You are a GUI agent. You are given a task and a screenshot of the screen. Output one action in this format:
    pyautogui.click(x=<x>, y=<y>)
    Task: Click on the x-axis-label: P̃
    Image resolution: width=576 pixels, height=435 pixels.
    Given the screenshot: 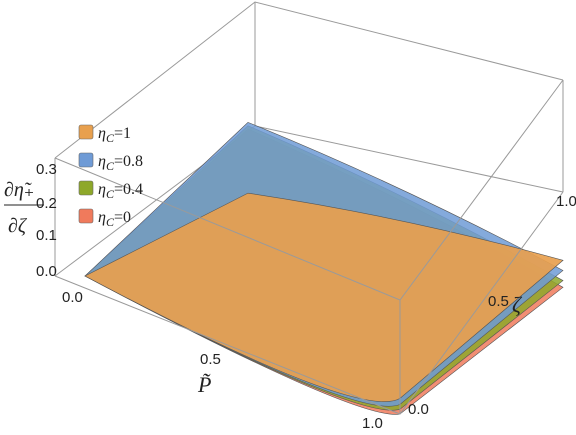 What is the action you would take?
    pyautogui.click(x=204, y=384)
    